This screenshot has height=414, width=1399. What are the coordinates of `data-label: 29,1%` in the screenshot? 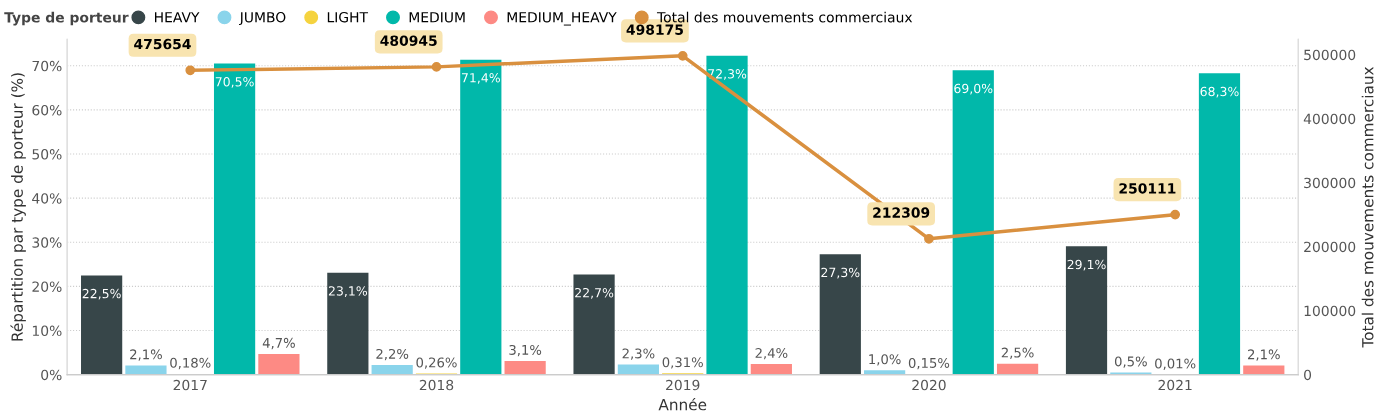 It's located at (1086, 265).